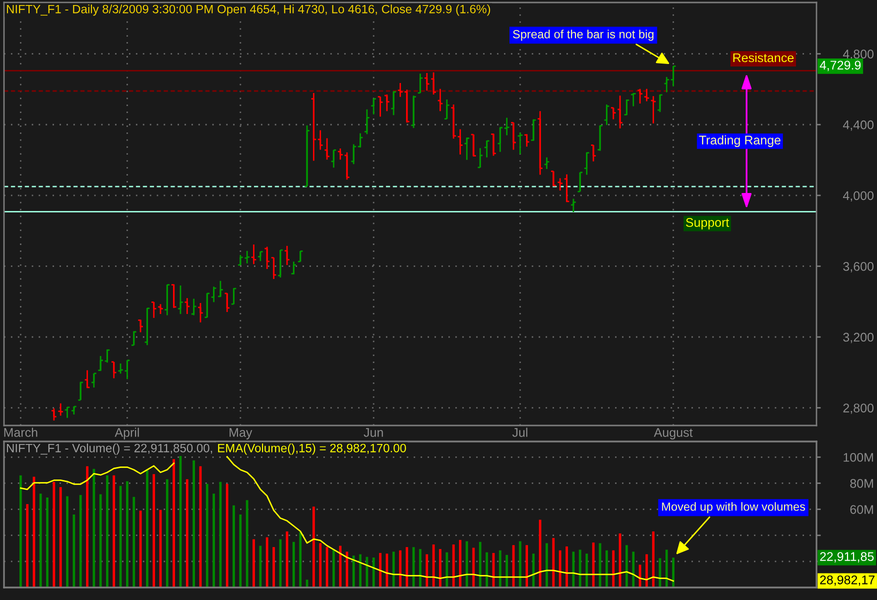 This screenshot has width=877, height=600. I want to click on y-tick-label: 4,800, so click(858, 55).